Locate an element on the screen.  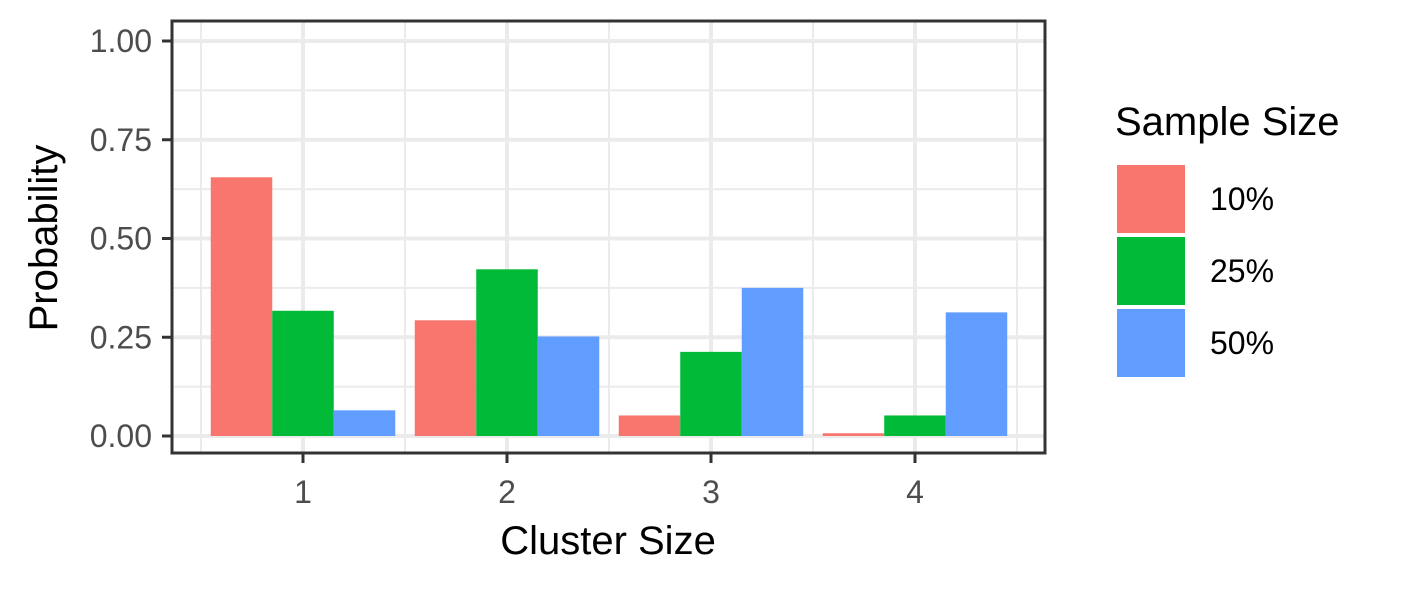
legend-key-25pct is located at coordinates (1151, 271).